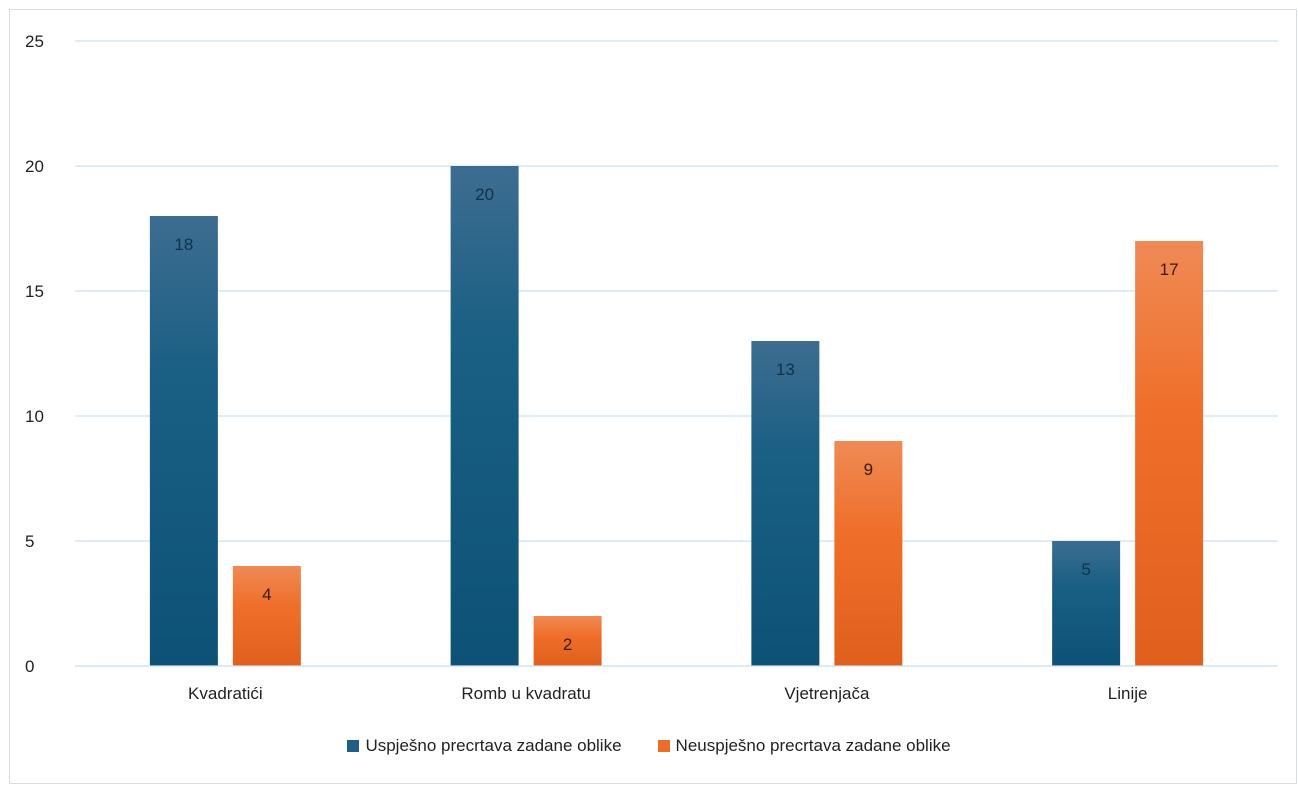 This screenshot has height=785, width=1298. What do you see at coordinates (34, 416) in the screenshot?
I see `y-tick-label: 10` at bounding box center [34, 416].